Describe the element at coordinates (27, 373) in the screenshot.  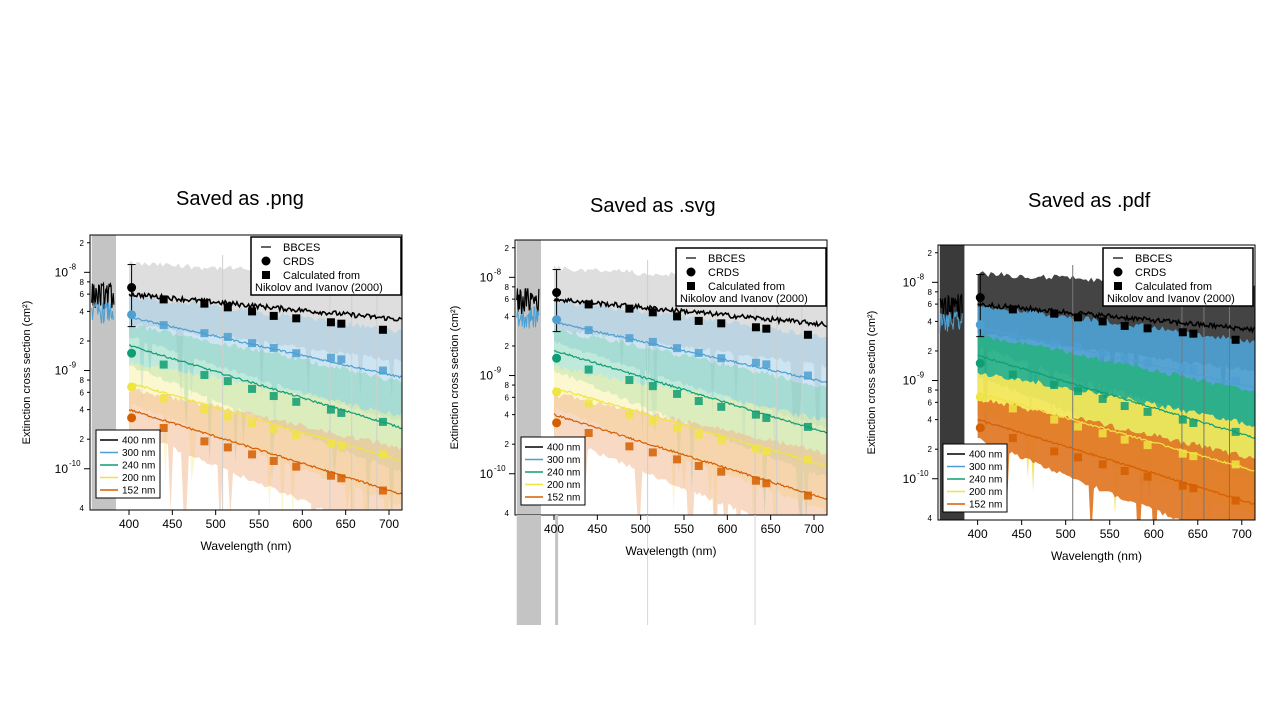
I see `y-axis-label: Extinction cross section (cm²)` at that location.